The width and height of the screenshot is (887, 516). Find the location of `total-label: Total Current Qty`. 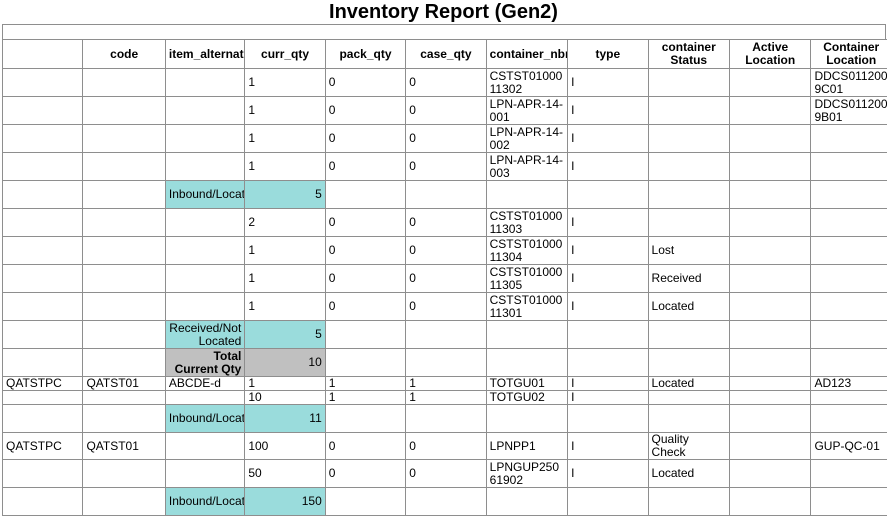

total-label: Total Current Qty is located at coordinates (204, 363).